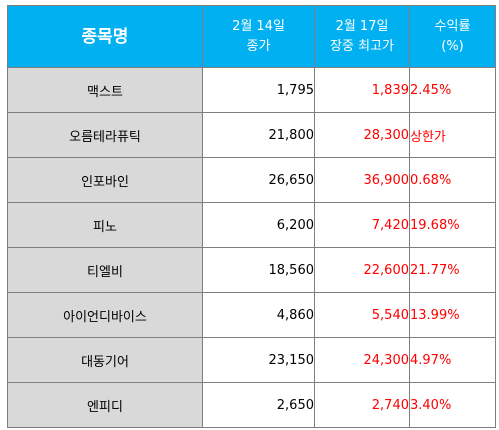  Describe the element at coordinates (258, 135) in the screenshot. I see `close-price-cell: 21,800` at that location.